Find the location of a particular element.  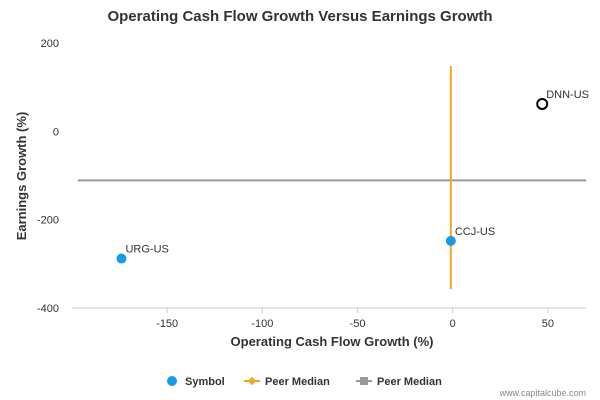

point-label-dnn-us: DNN-US is located at coordinates (567, 95).